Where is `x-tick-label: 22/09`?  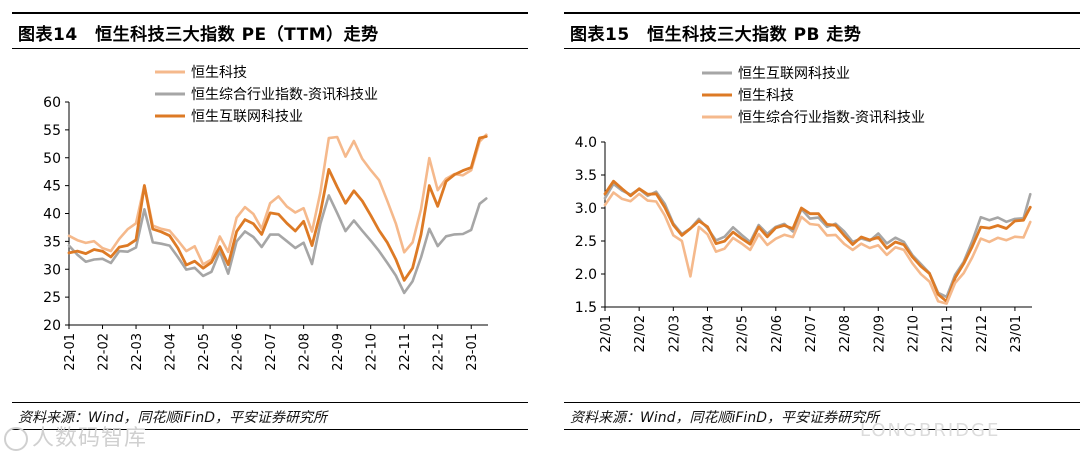 x-tick-label: 22/09 is located at coordinates (879, 333).